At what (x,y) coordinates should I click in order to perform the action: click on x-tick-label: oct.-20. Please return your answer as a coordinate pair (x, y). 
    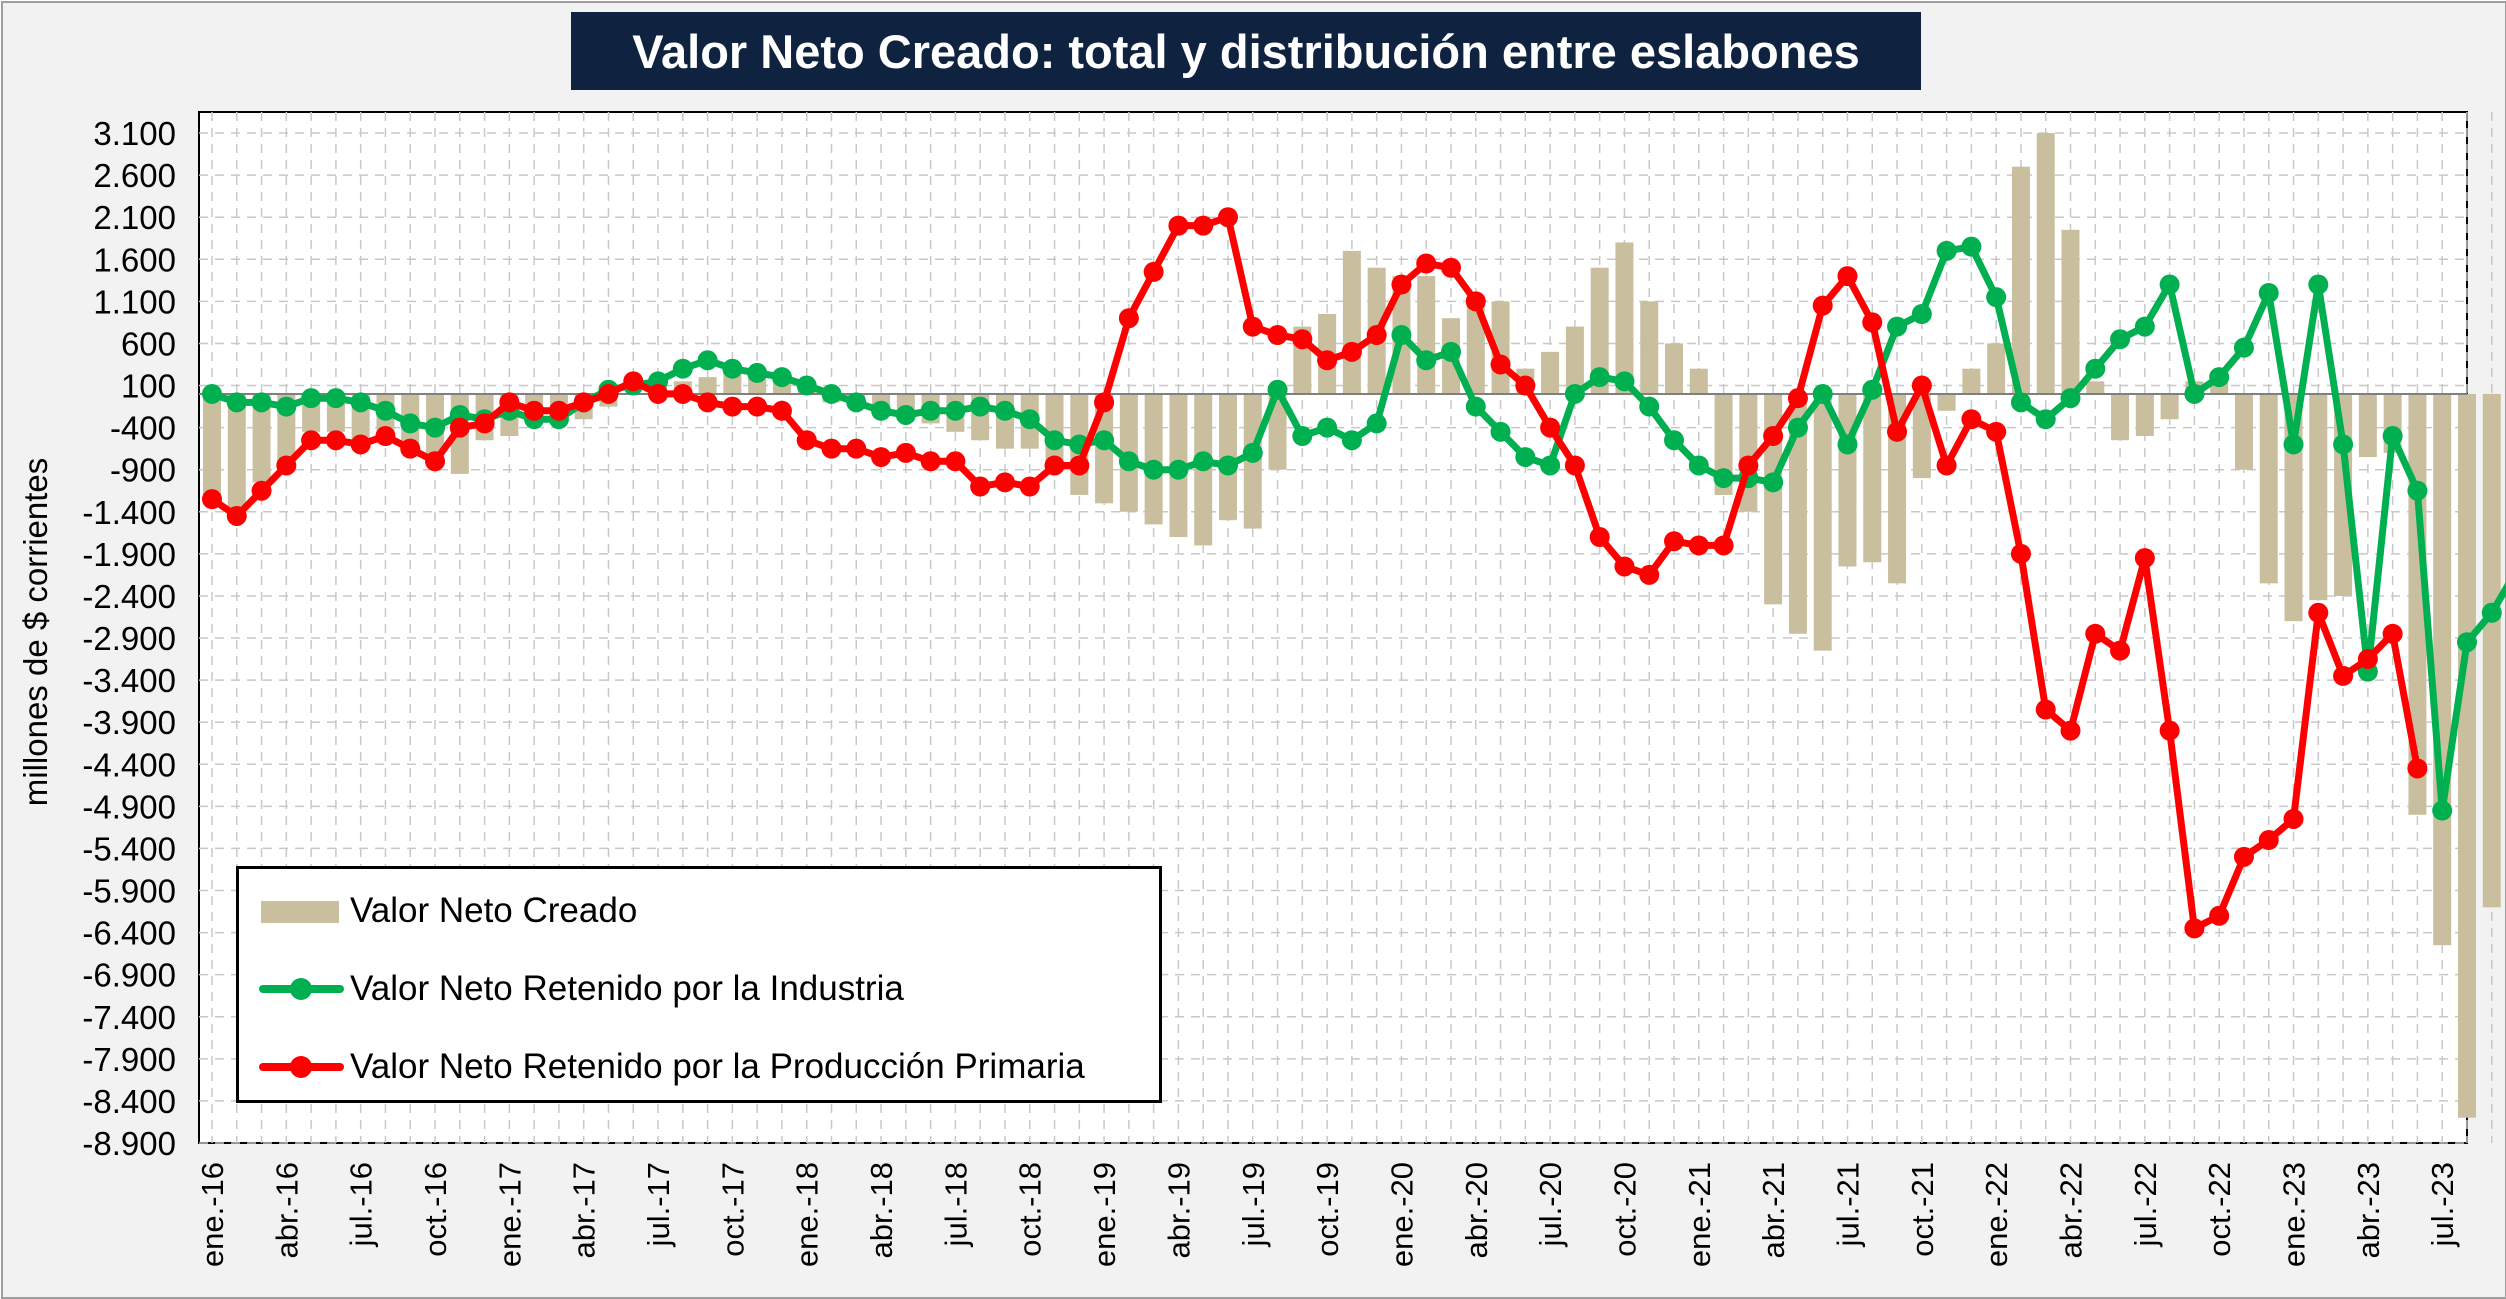
    Looking at the image, I should click on (1625, 1209).